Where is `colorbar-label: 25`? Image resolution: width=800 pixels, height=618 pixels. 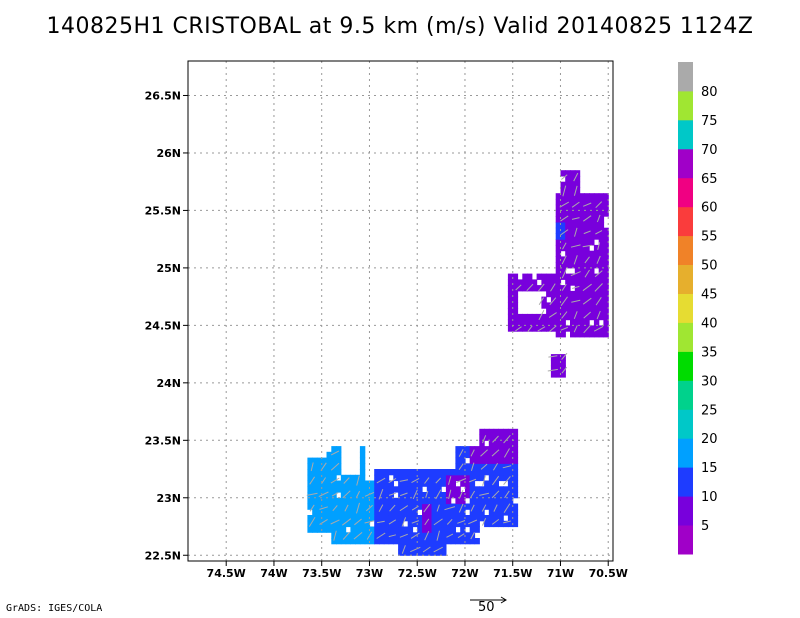
colorbar-label: 25 is located at coordinates (709, 410).